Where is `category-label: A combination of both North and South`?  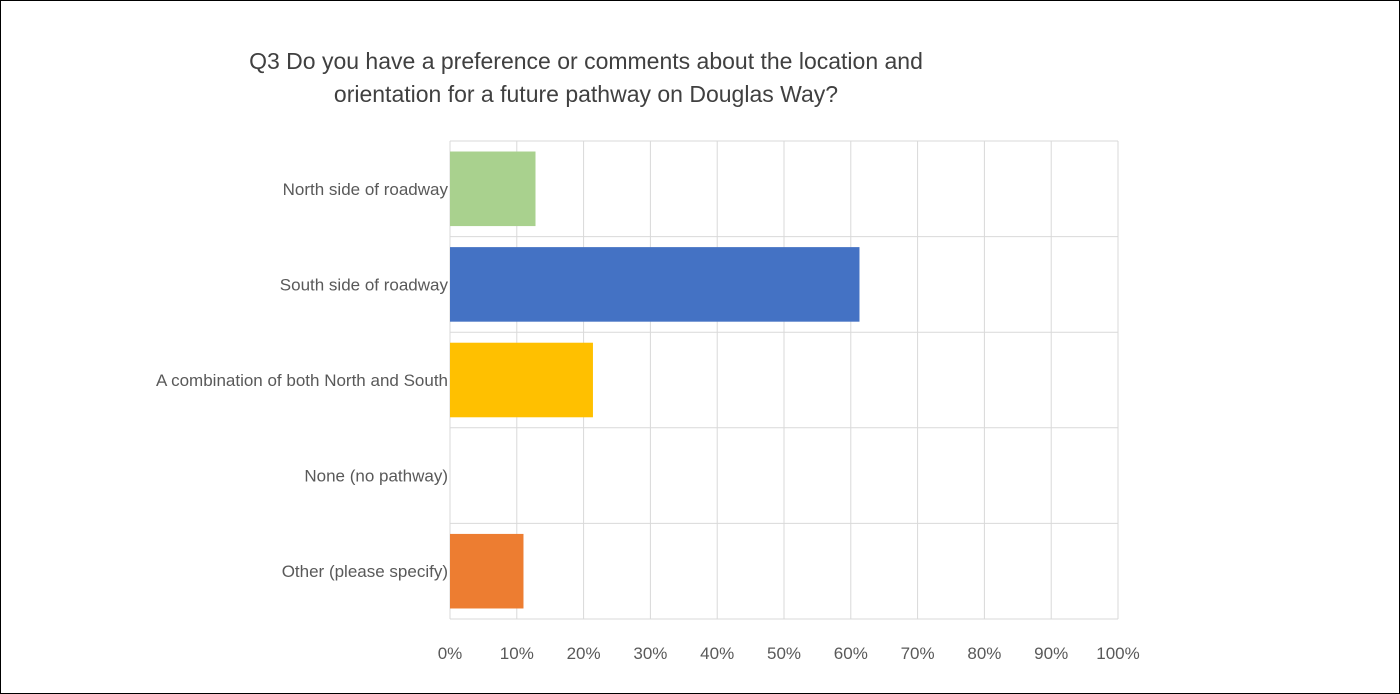
category-label: A combination of both North and South is located at coordinates (302, 380).